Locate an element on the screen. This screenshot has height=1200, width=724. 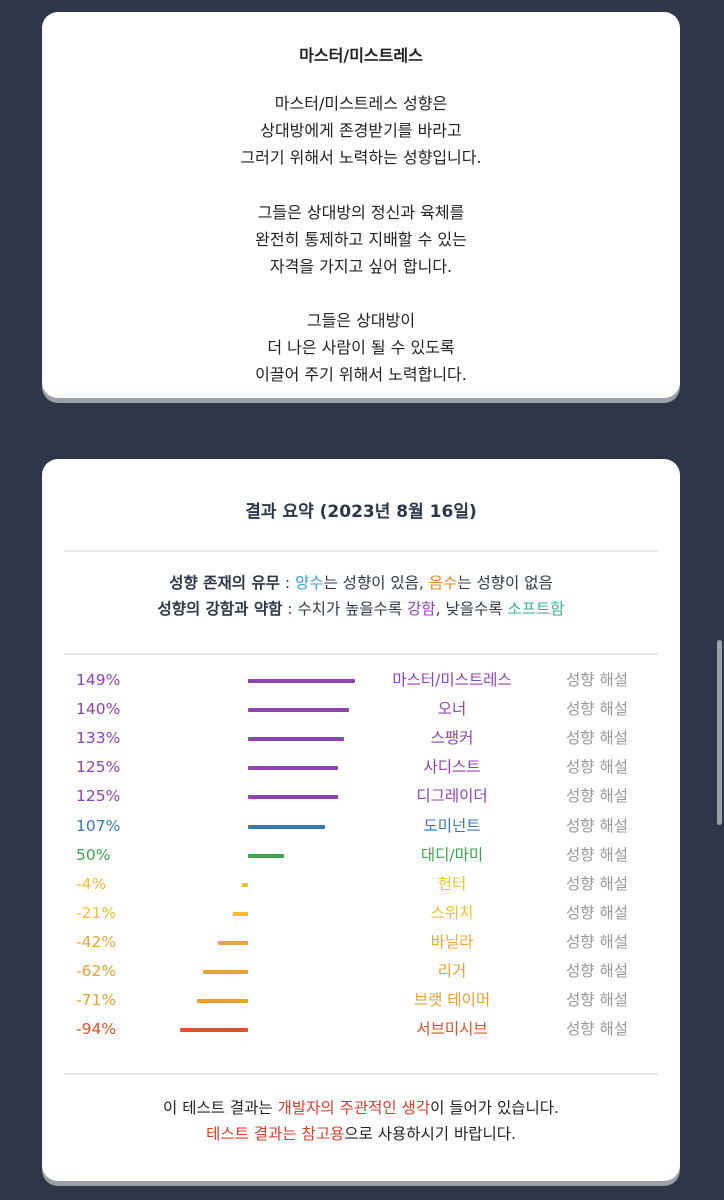
result-summary-title: 결과 요약 (2023년 8월 16일) is located at coordinates (361, 512).